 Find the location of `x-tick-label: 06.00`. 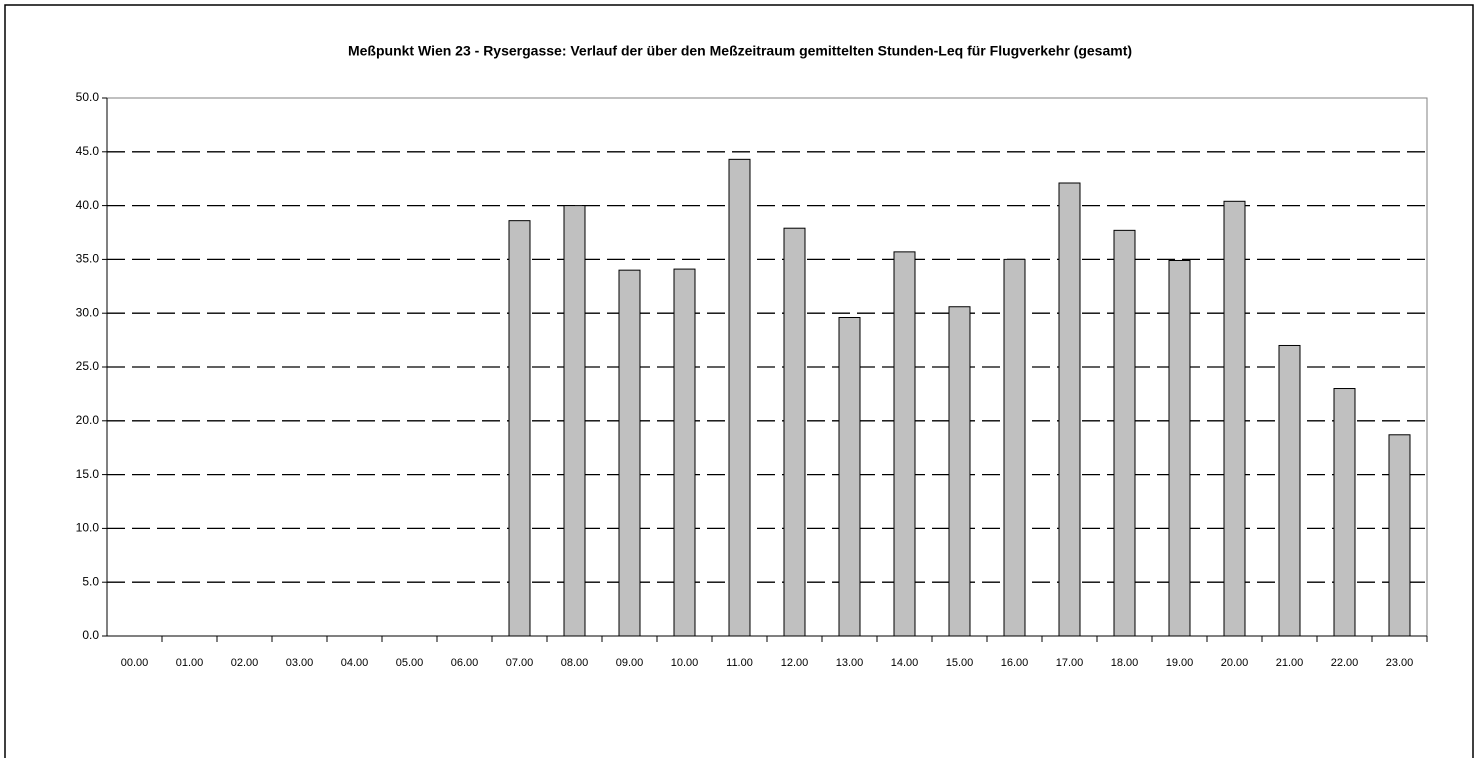

x-tick-label: 06.00 is located at coordinates (465, 663).